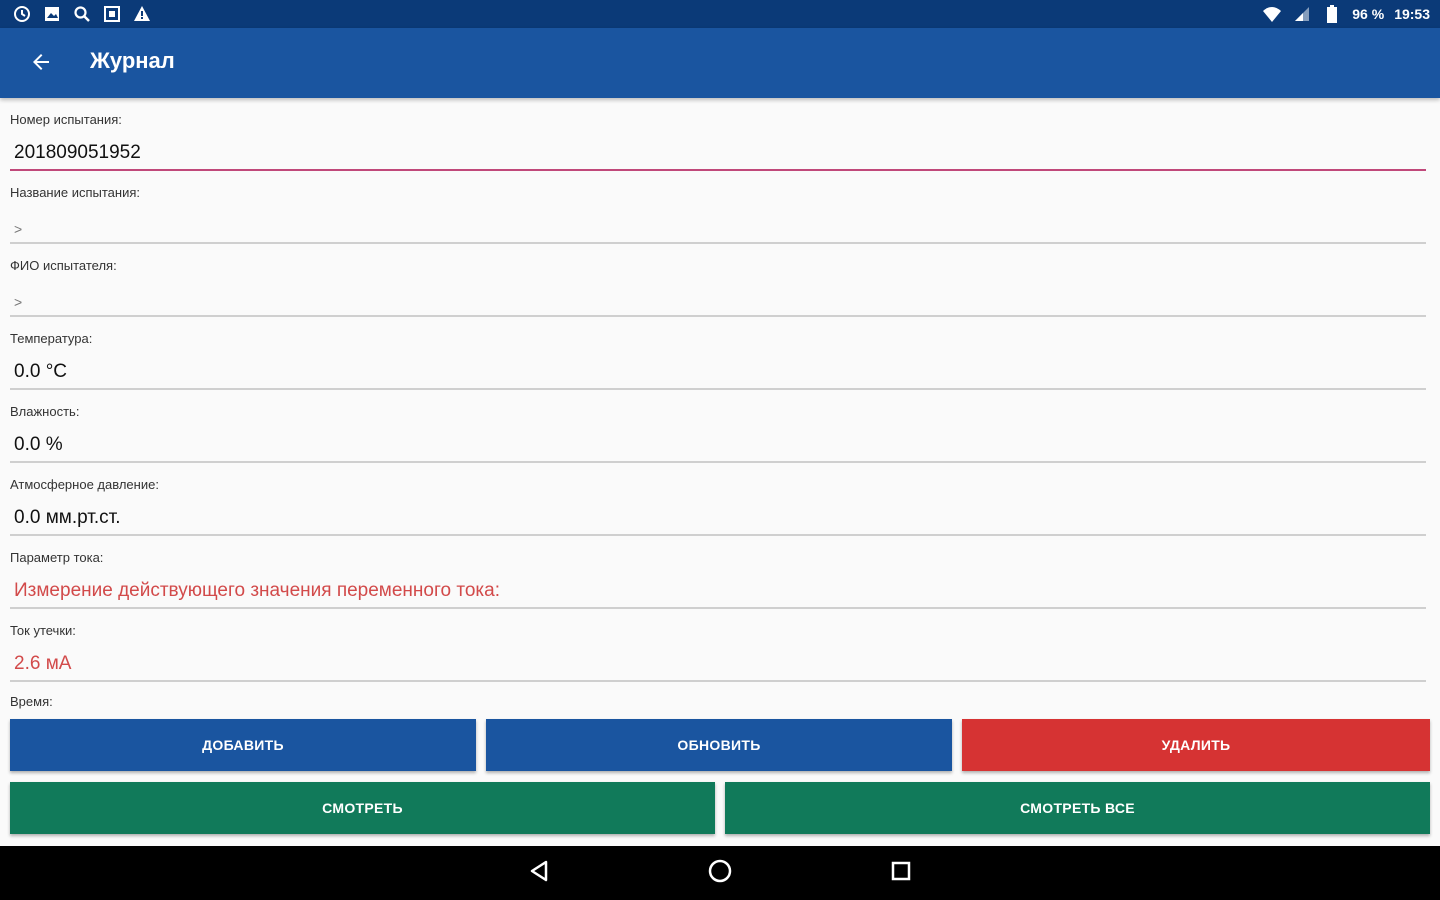 The height and width of the screenshot is (900, 1440). I want to click on field-test-number: Номер испытания: 201809051952, so click(718, 134).